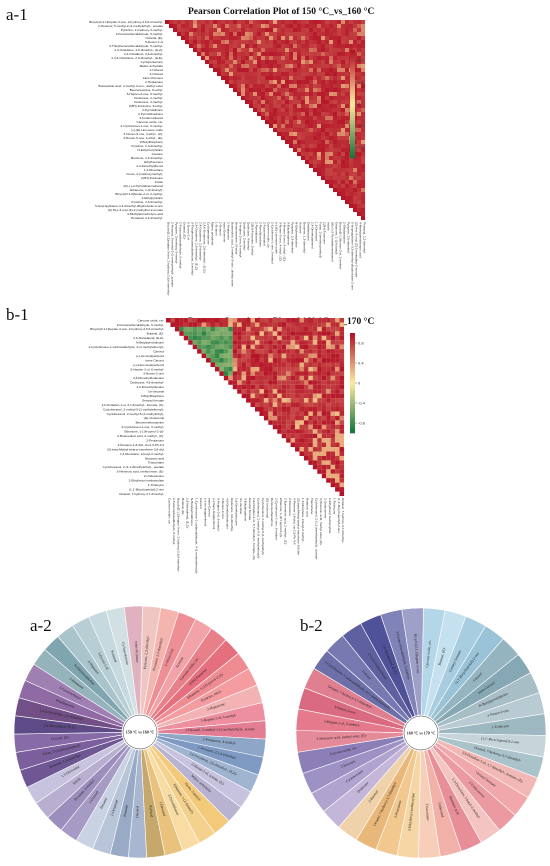 The height and width of the screenshot is (866, 550). Describe the element at coordinates (147, 218) in the screenshot. I see `row-label: Pentanal, 2,2-dimethyl-` at that location.